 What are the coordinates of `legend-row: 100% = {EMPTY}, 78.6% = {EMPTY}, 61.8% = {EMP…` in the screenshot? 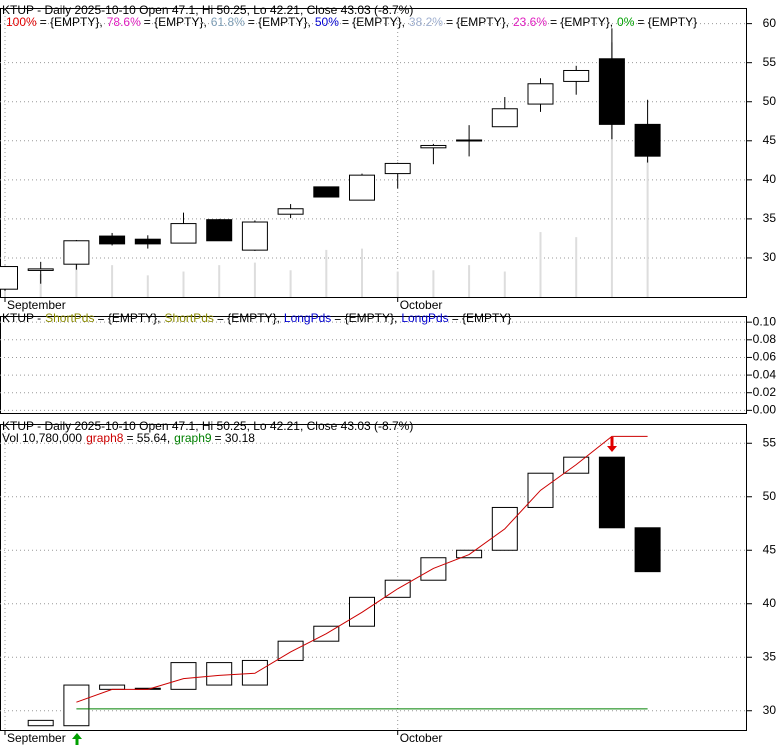 It's located at (351, 22).